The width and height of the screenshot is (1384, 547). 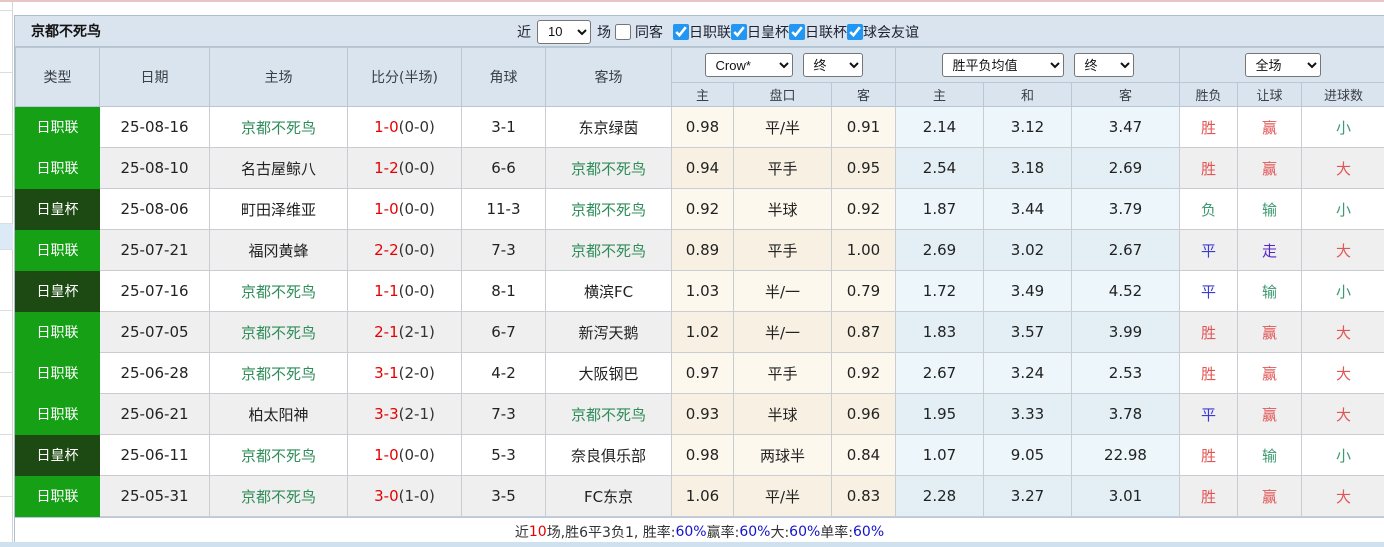 I want to click on handicap-away-odds: 0.84, so click(x=863, y=455).